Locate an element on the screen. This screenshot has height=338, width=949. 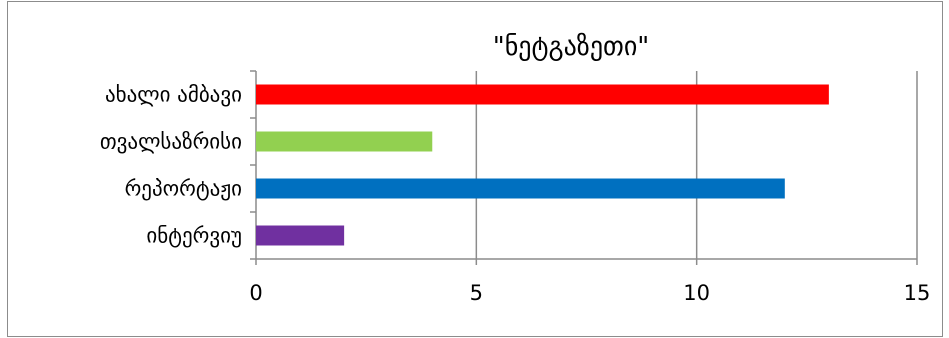
x-tick-label: 5 is located at coordinates (476, 293).